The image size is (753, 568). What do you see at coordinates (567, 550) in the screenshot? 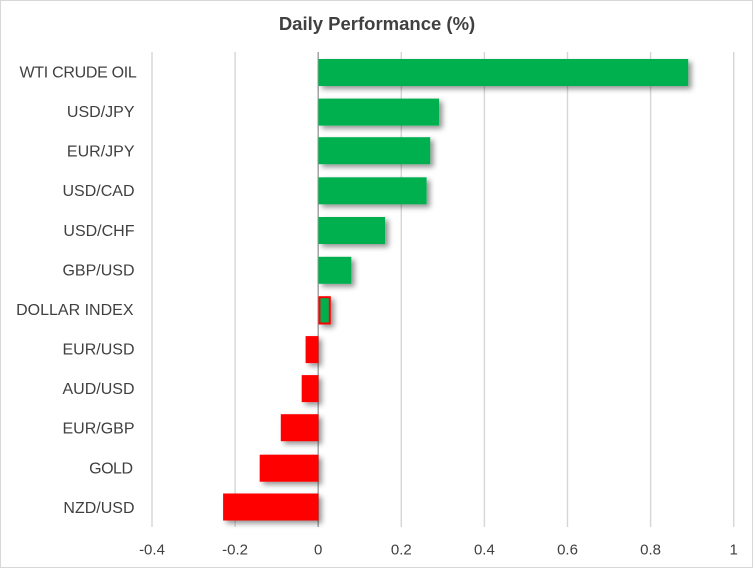
I see `svg-text: 0.6` at bounding box center [567, 550].